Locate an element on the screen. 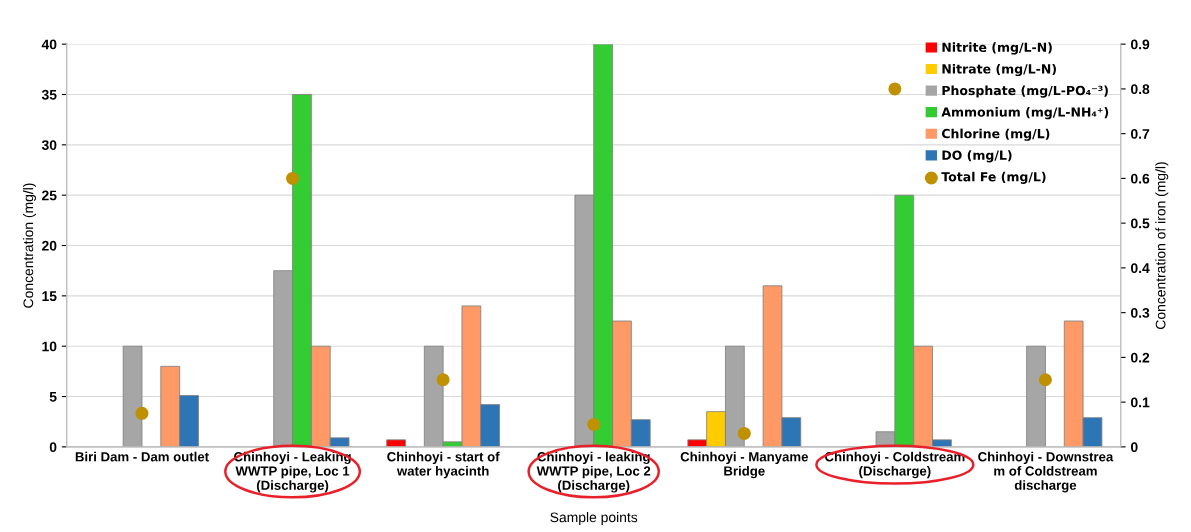 The image size is (1191, 532). y-tick-label: 0 is located at coordinates (53, 447).